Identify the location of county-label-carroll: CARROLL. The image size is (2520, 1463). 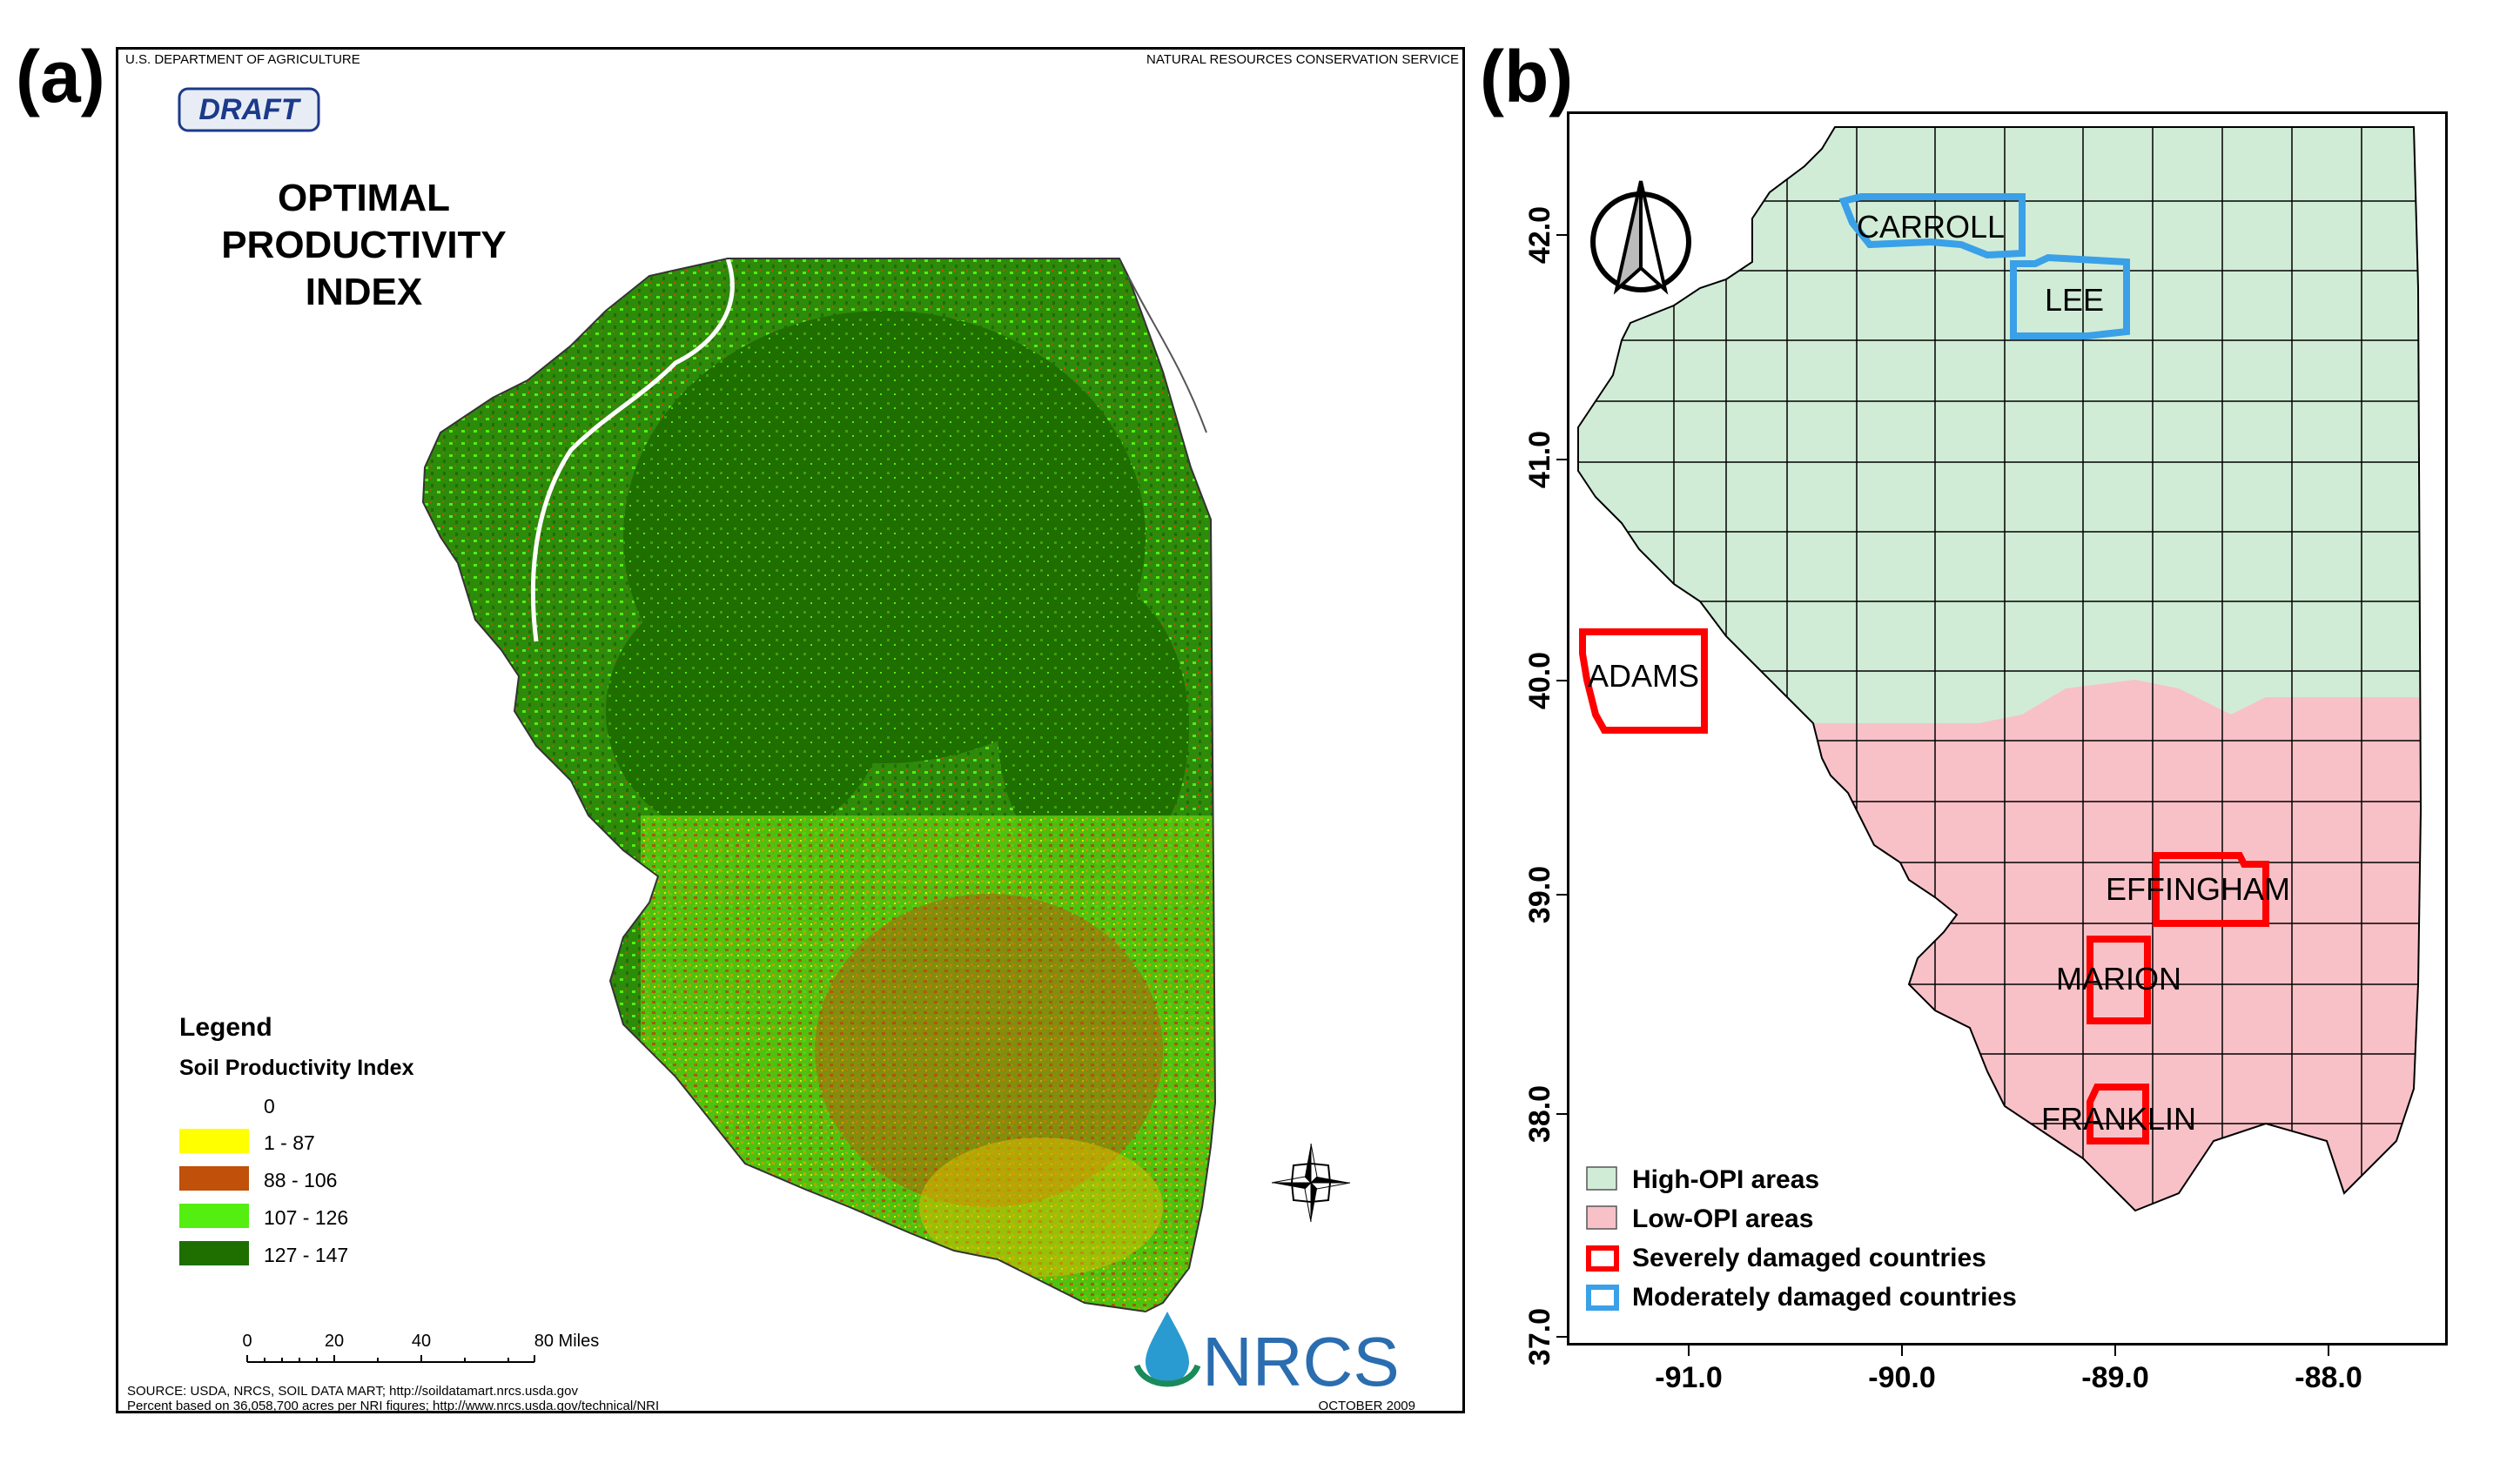
(1931, 227).